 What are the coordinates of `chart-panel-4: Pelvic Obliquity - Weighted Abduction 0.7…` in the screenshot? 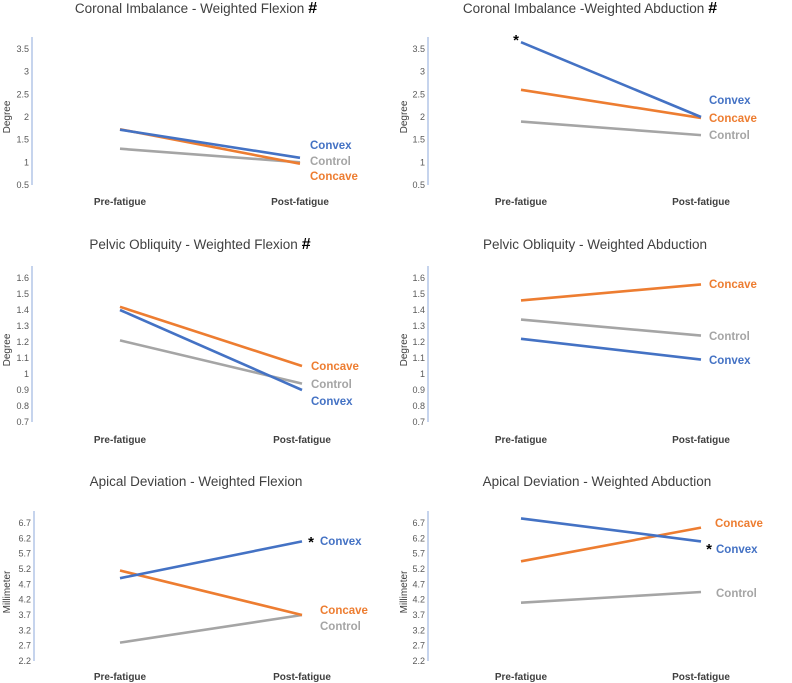 It's located at (578, 341).